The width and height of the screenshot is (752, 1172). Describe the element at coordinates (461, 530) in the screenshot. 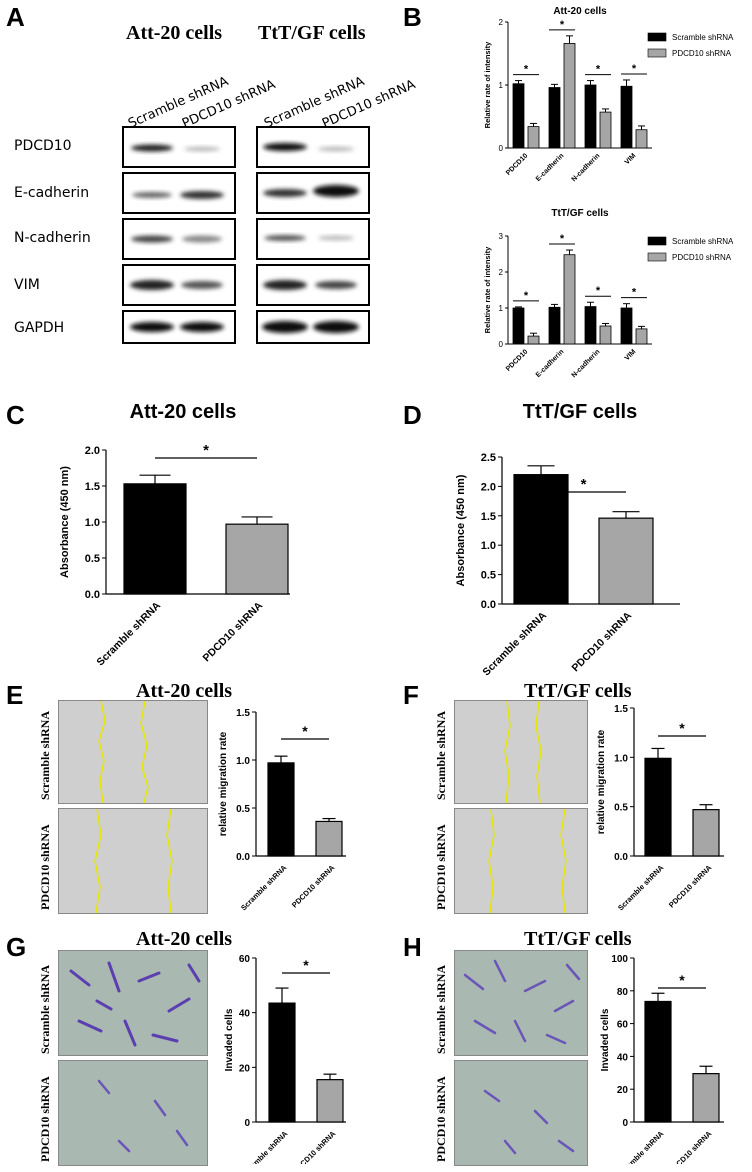

I see `y-axis-label: Absorbance (450 nm)` at that location.